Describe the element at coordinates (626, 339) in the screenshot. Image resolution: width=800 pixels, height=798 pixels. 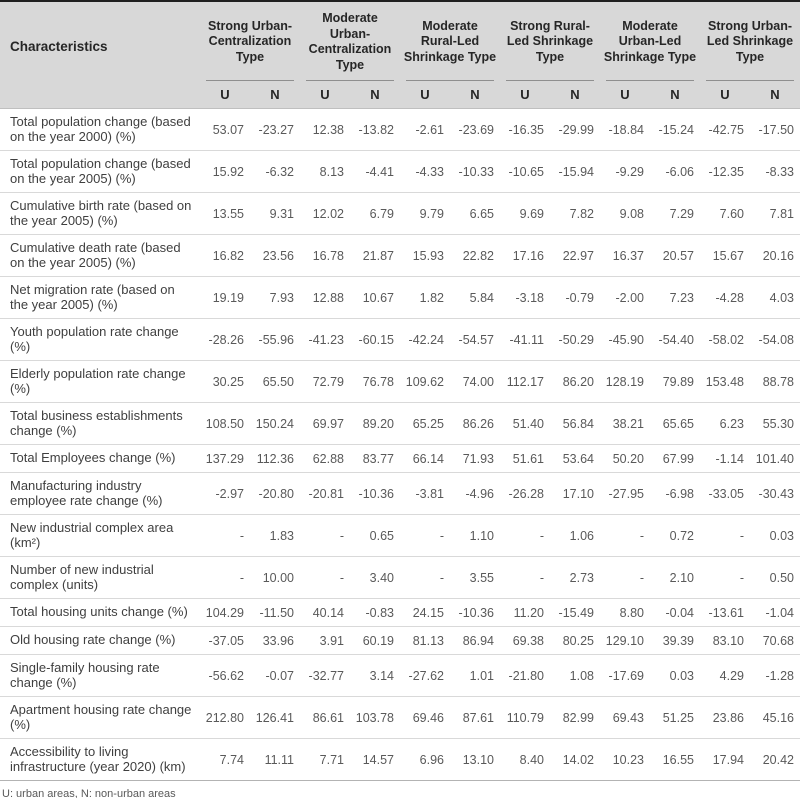
I see `data-cell: -45.90` at that location.